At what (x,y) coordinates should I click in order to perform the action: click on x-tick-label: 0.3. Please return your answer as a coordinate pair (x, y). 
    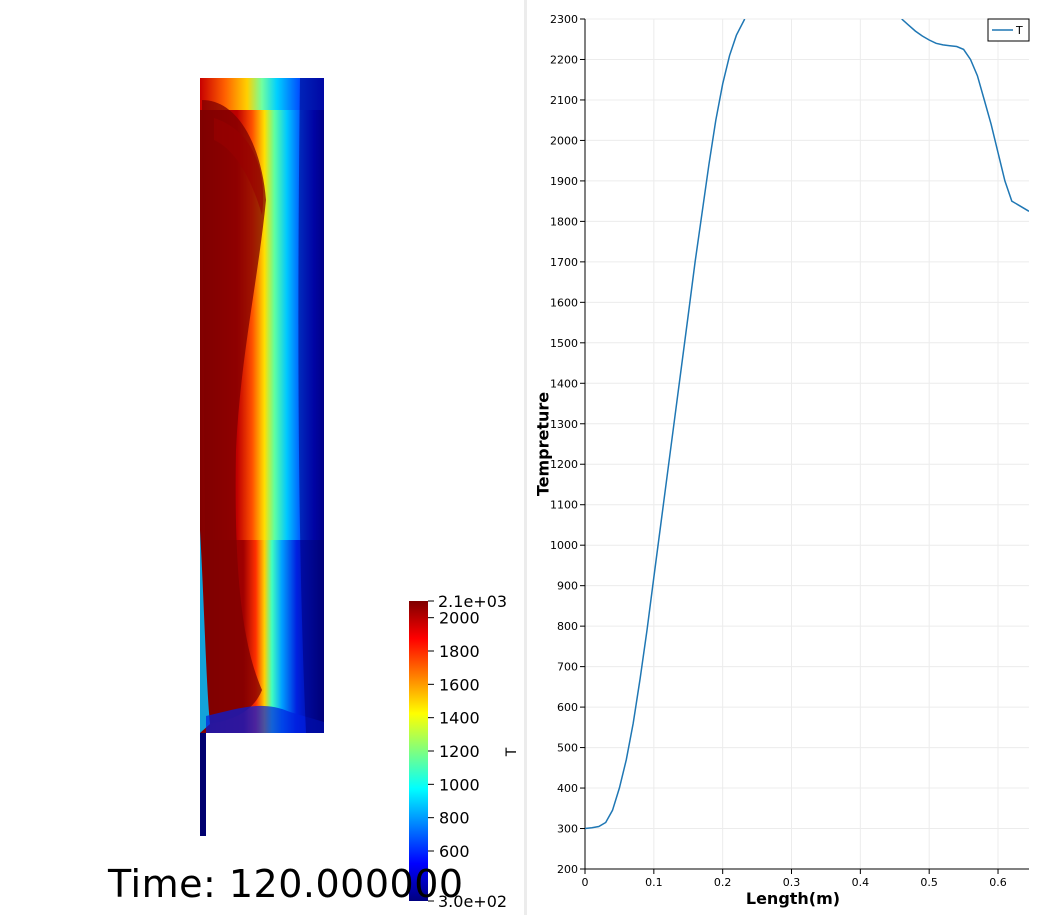
    Looking at the image, I should click on (792, 882).